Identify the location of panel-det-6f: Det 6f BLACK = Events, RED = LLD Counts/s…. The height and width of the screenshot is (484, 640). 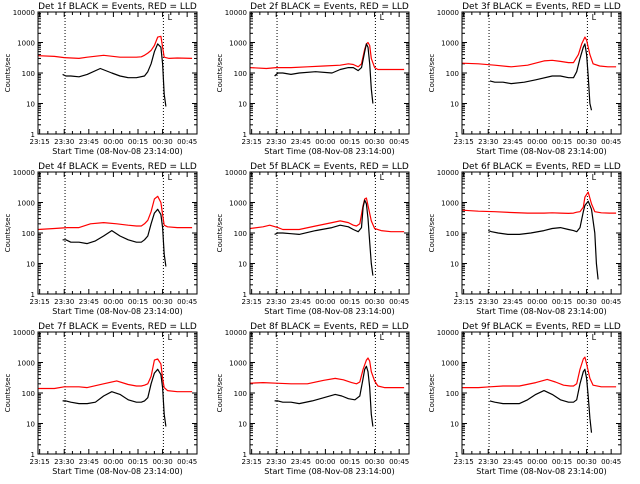
(525, 239).